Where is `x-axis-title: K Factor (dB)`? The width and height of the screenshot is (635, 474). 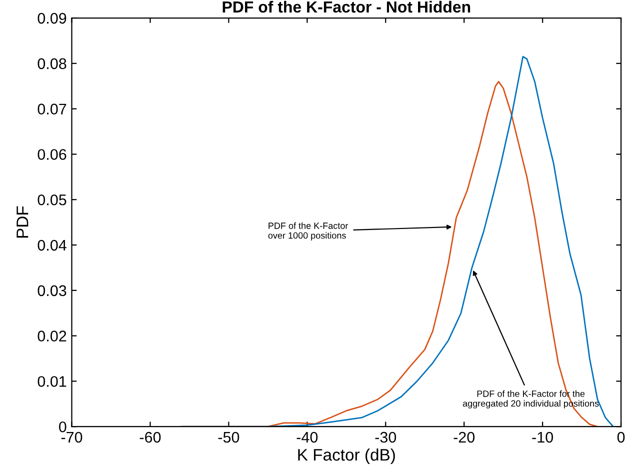
x-axis-title: K Factor (dB) is located at coordinates (346, 456).